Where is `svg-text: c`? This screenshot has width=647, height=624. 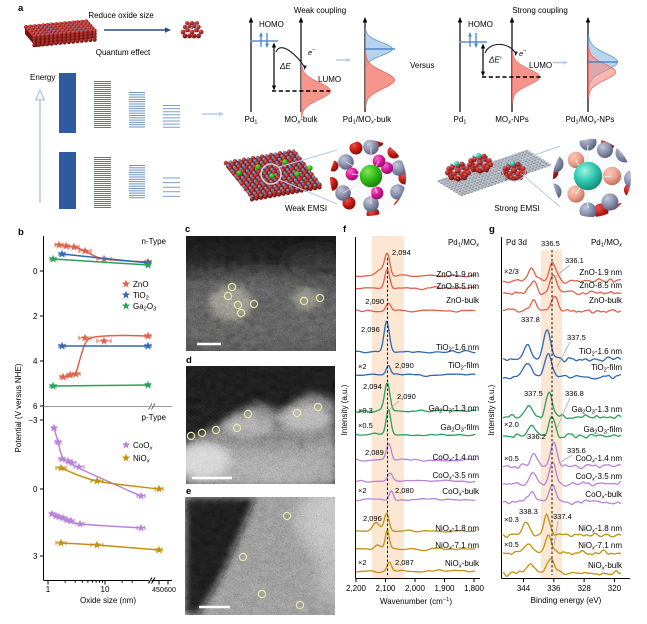
svg-text: c is located at coordinates (187, 229).